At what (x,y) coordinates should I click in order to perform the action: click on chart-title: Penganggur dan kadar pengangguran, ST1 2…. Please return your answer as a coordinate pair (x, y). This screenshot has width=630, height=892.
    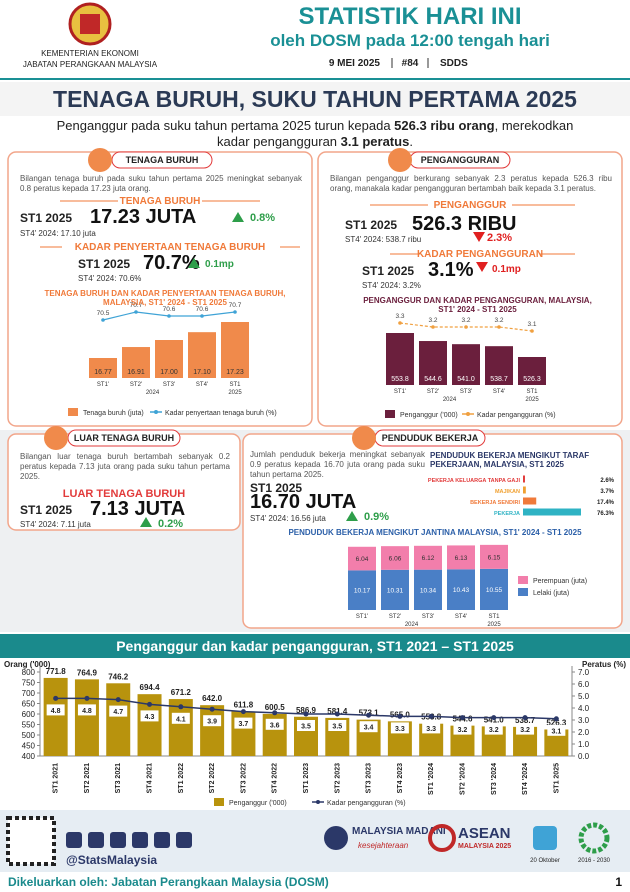
    Looking at the image, I should click on (315, 646).